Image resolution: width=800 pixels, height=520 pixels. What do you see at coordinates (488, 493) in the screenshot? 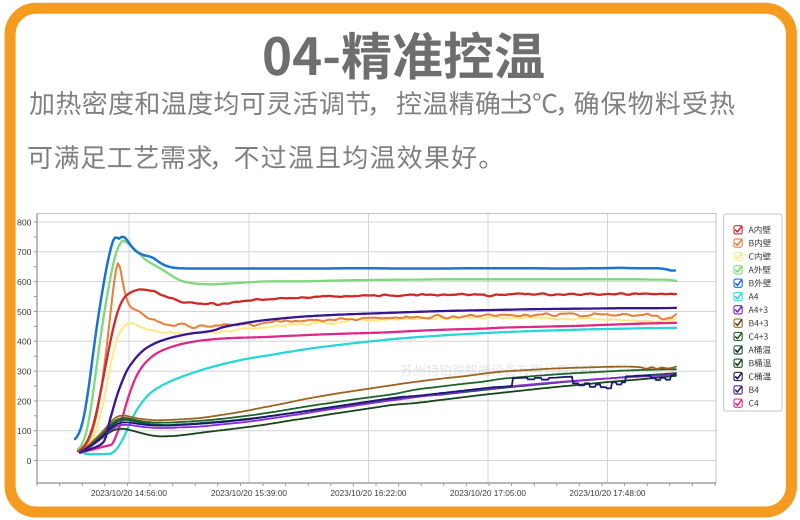
I see `svg-text: 2023/10/20 17:05:00` at bounding box center [488, 493].